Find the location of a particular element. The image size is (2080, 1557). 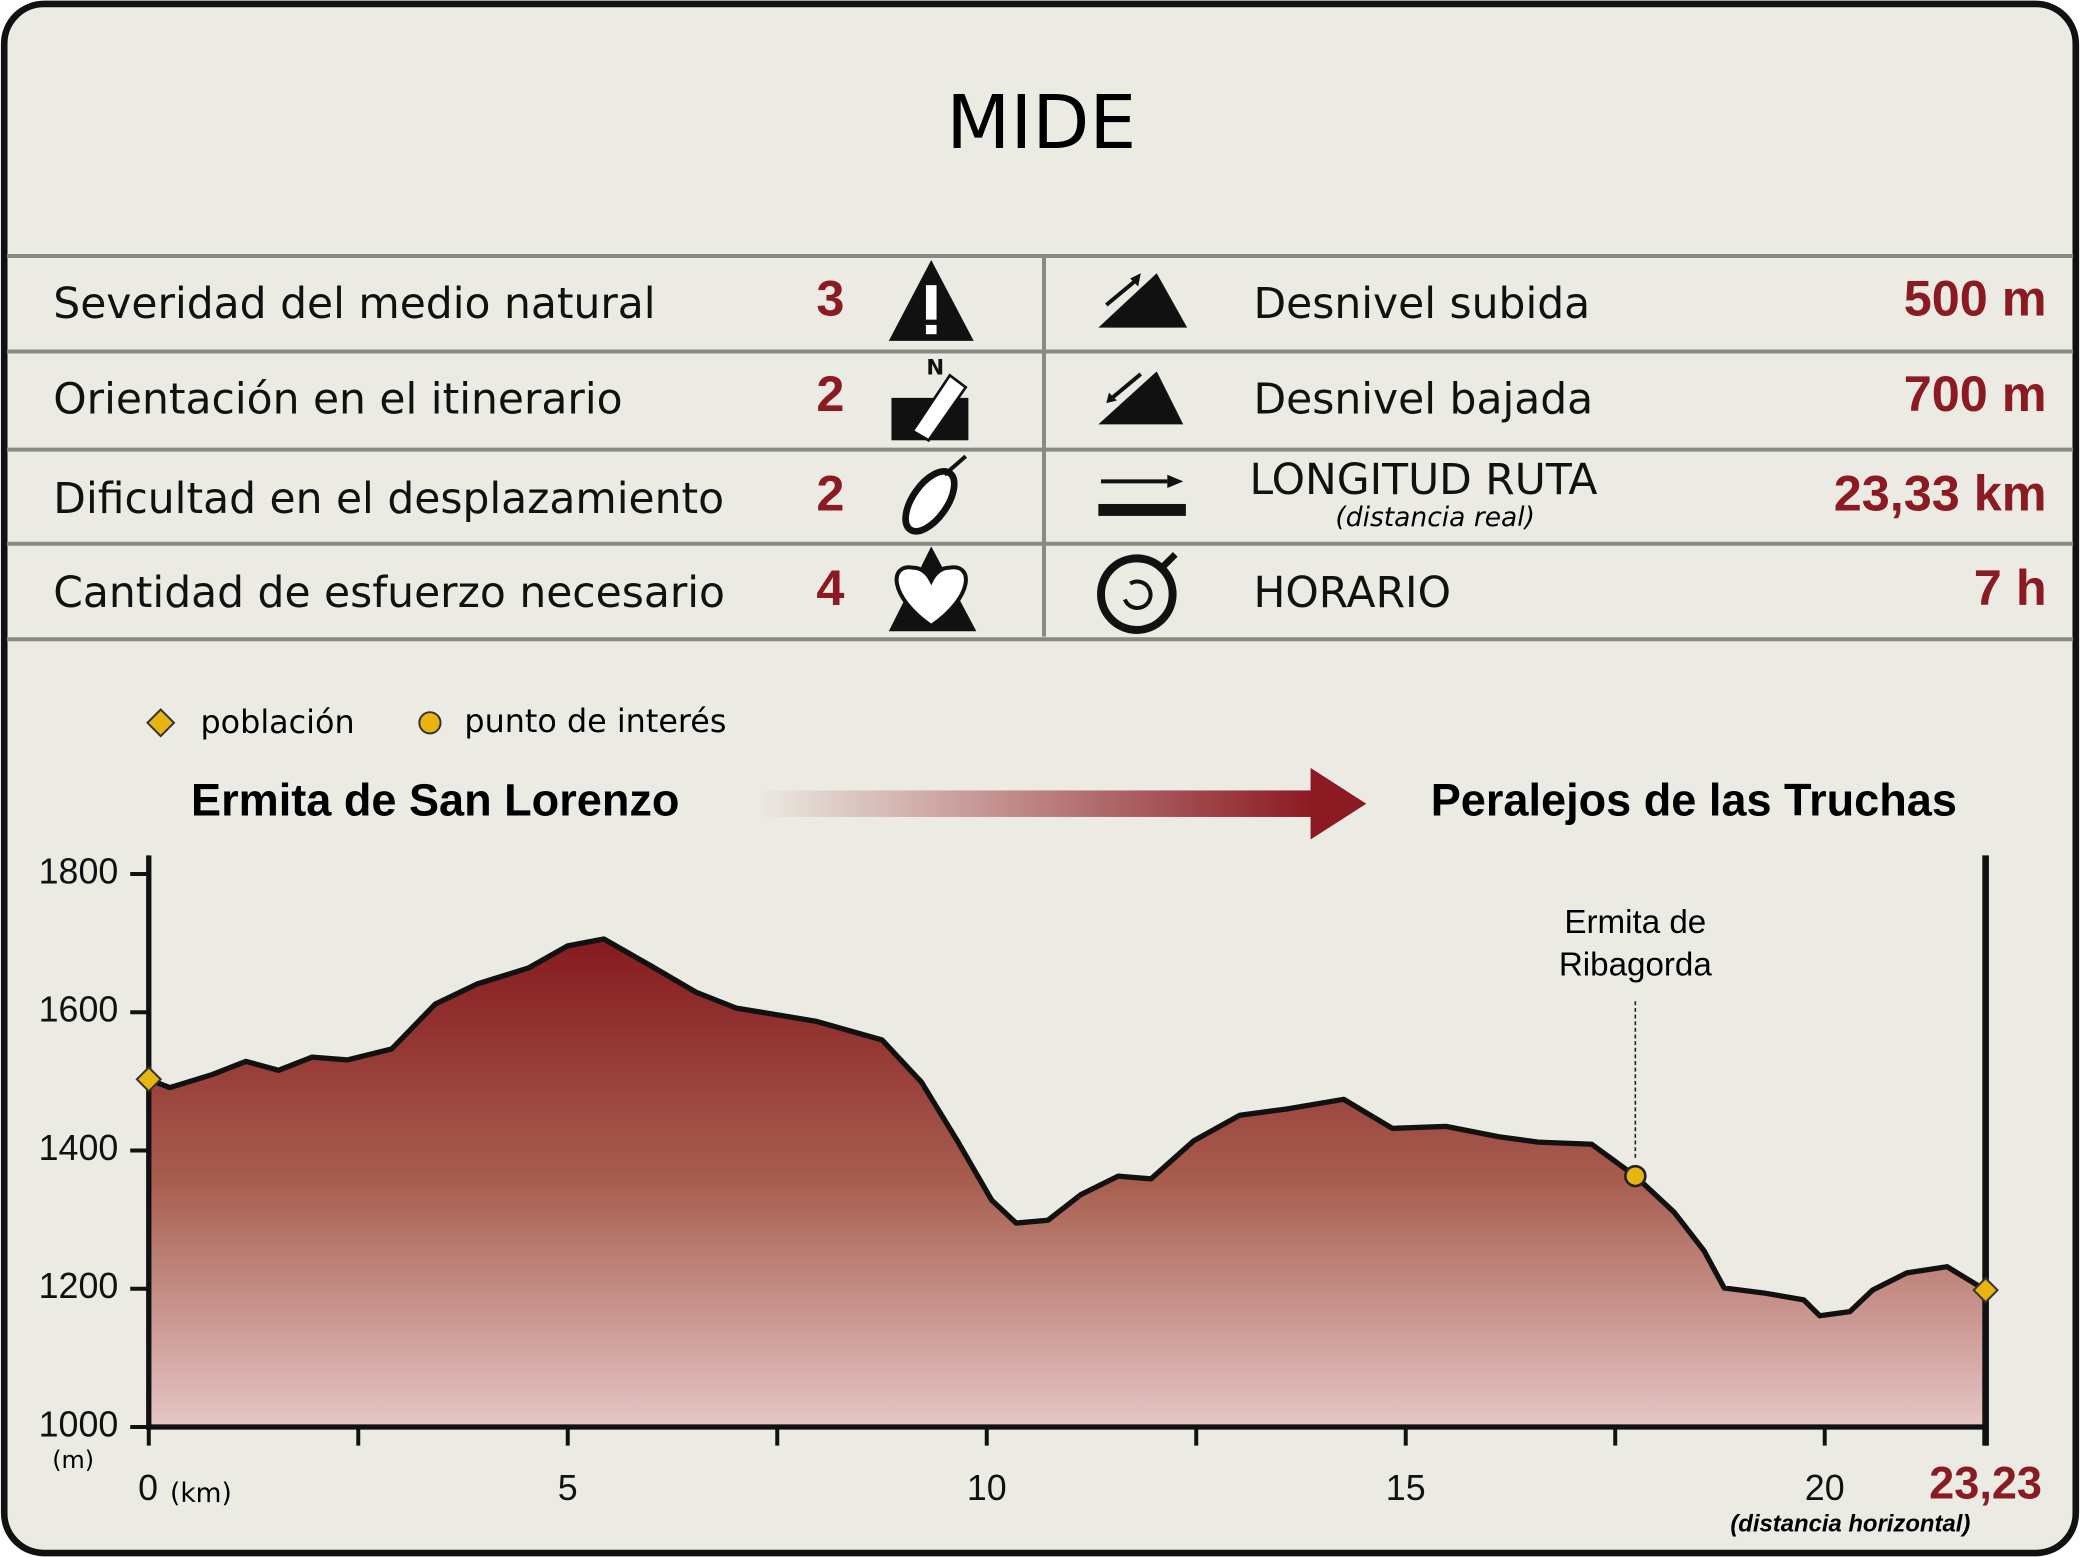

y-tick-label: 1400 is located at coordinates (79, 1148).